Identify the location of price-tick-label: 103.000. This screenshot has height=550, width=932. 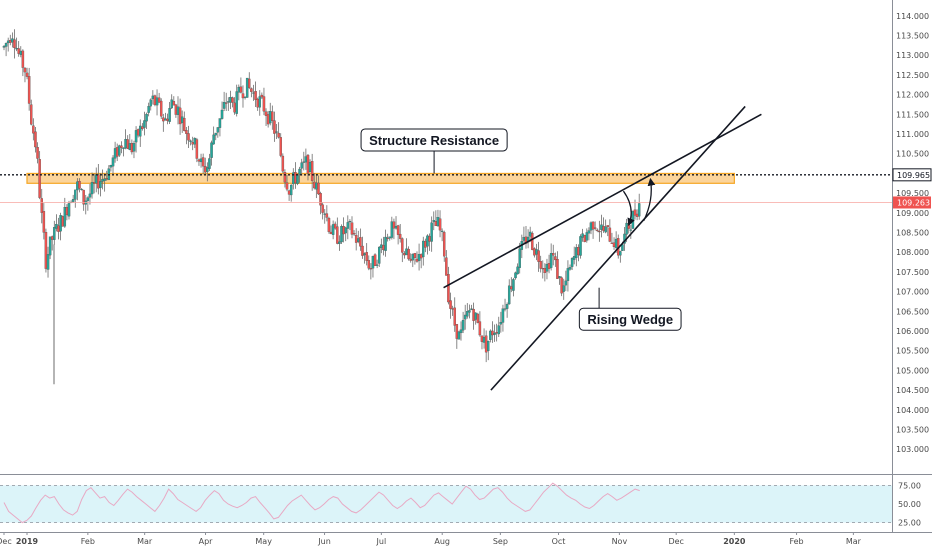
(912, 449).